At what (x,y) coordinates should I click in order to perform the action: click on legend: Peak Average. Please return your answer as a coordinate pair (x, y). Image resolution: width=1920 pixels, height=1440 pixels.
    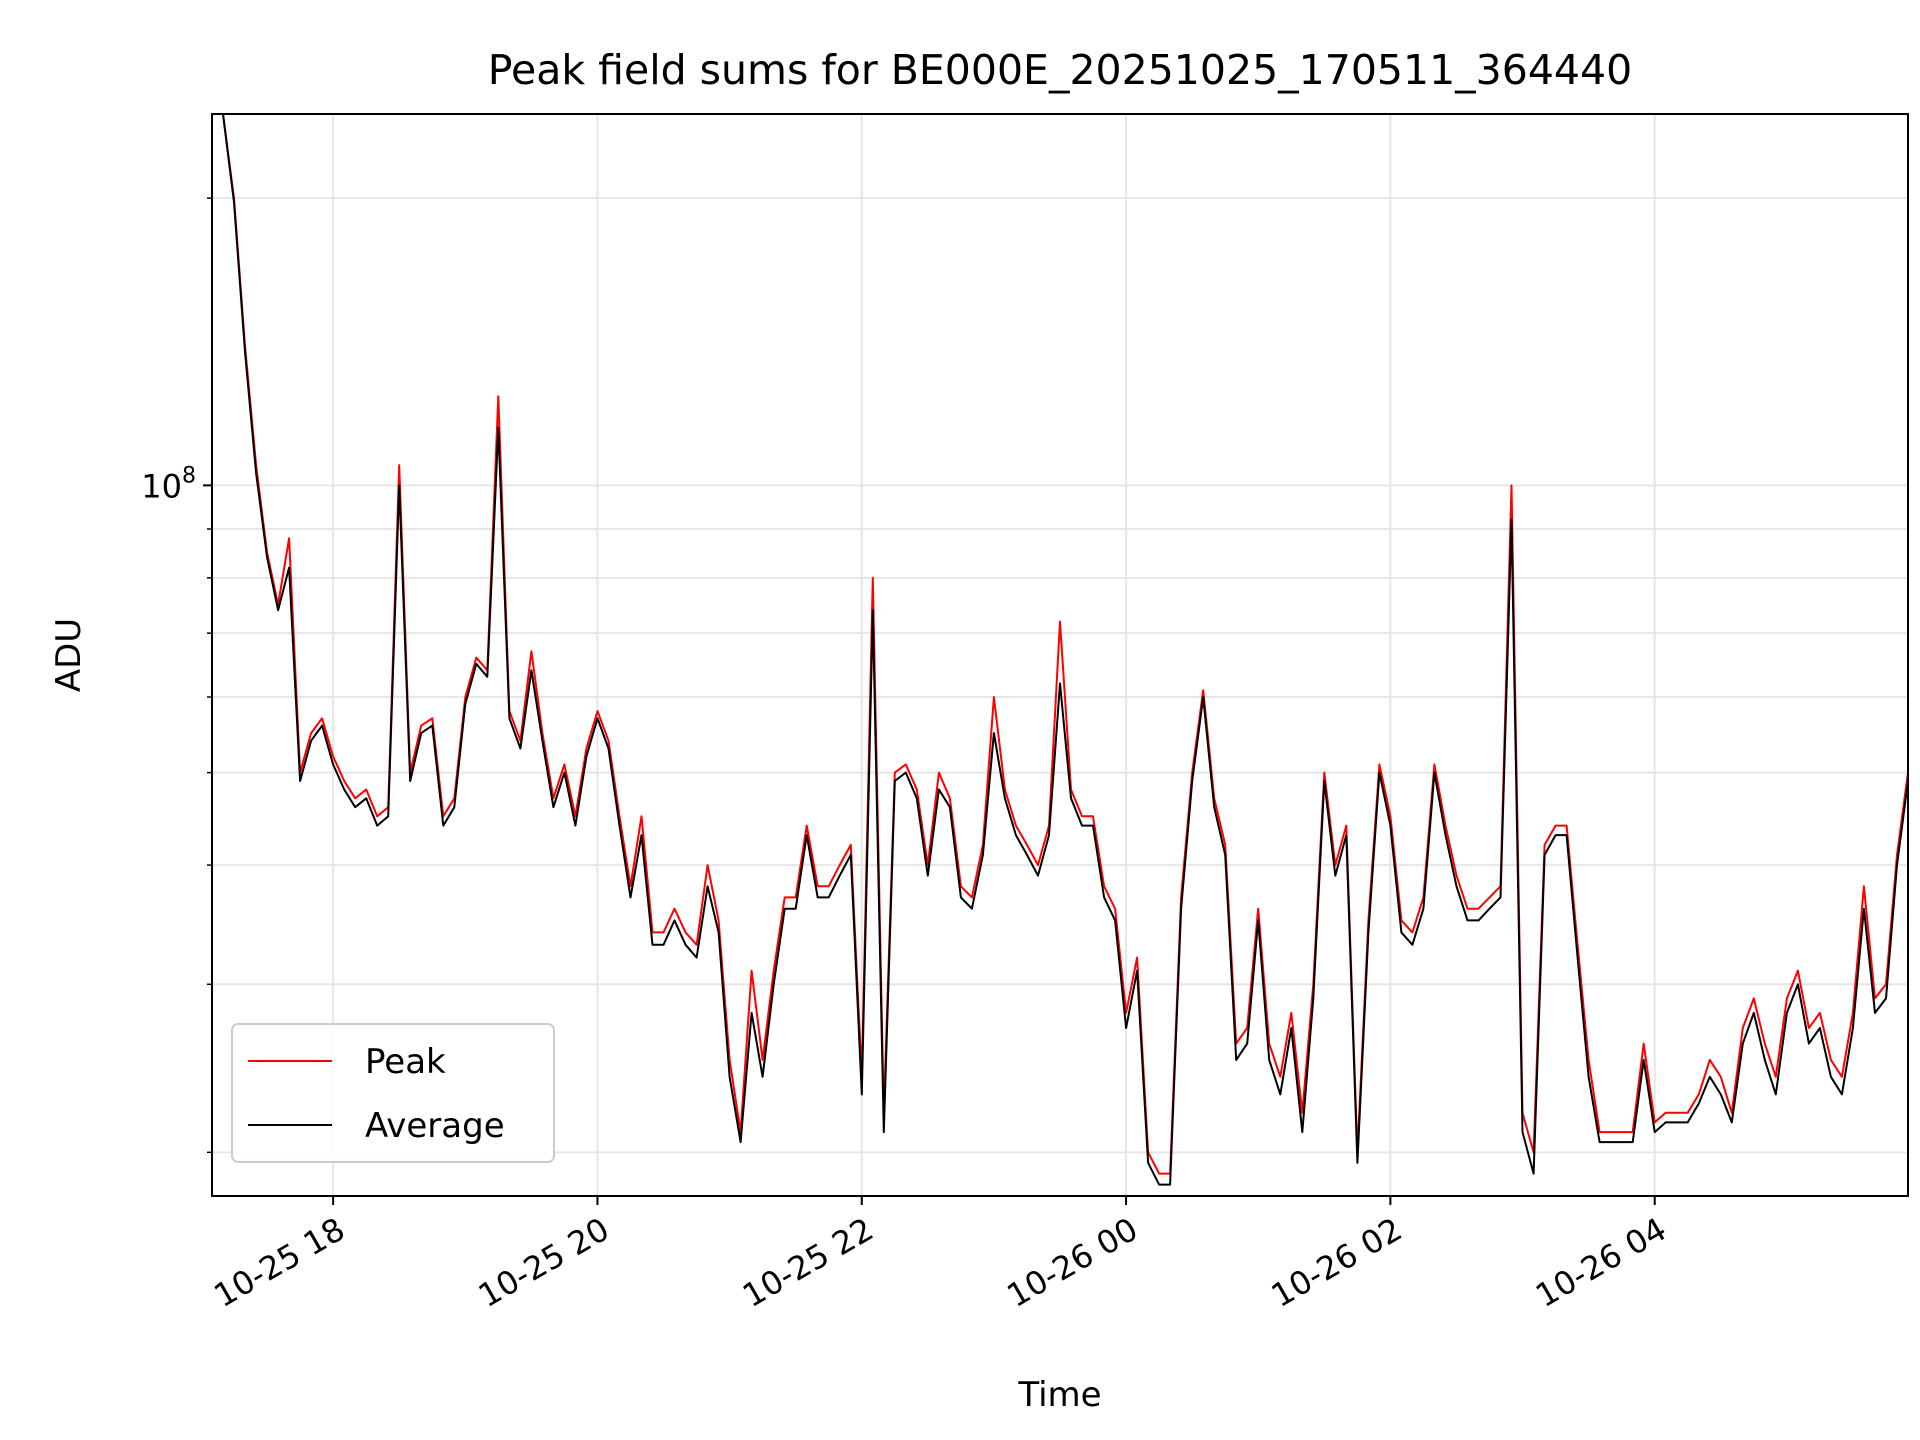
    Looking at the image, I should click on (393, 1093).